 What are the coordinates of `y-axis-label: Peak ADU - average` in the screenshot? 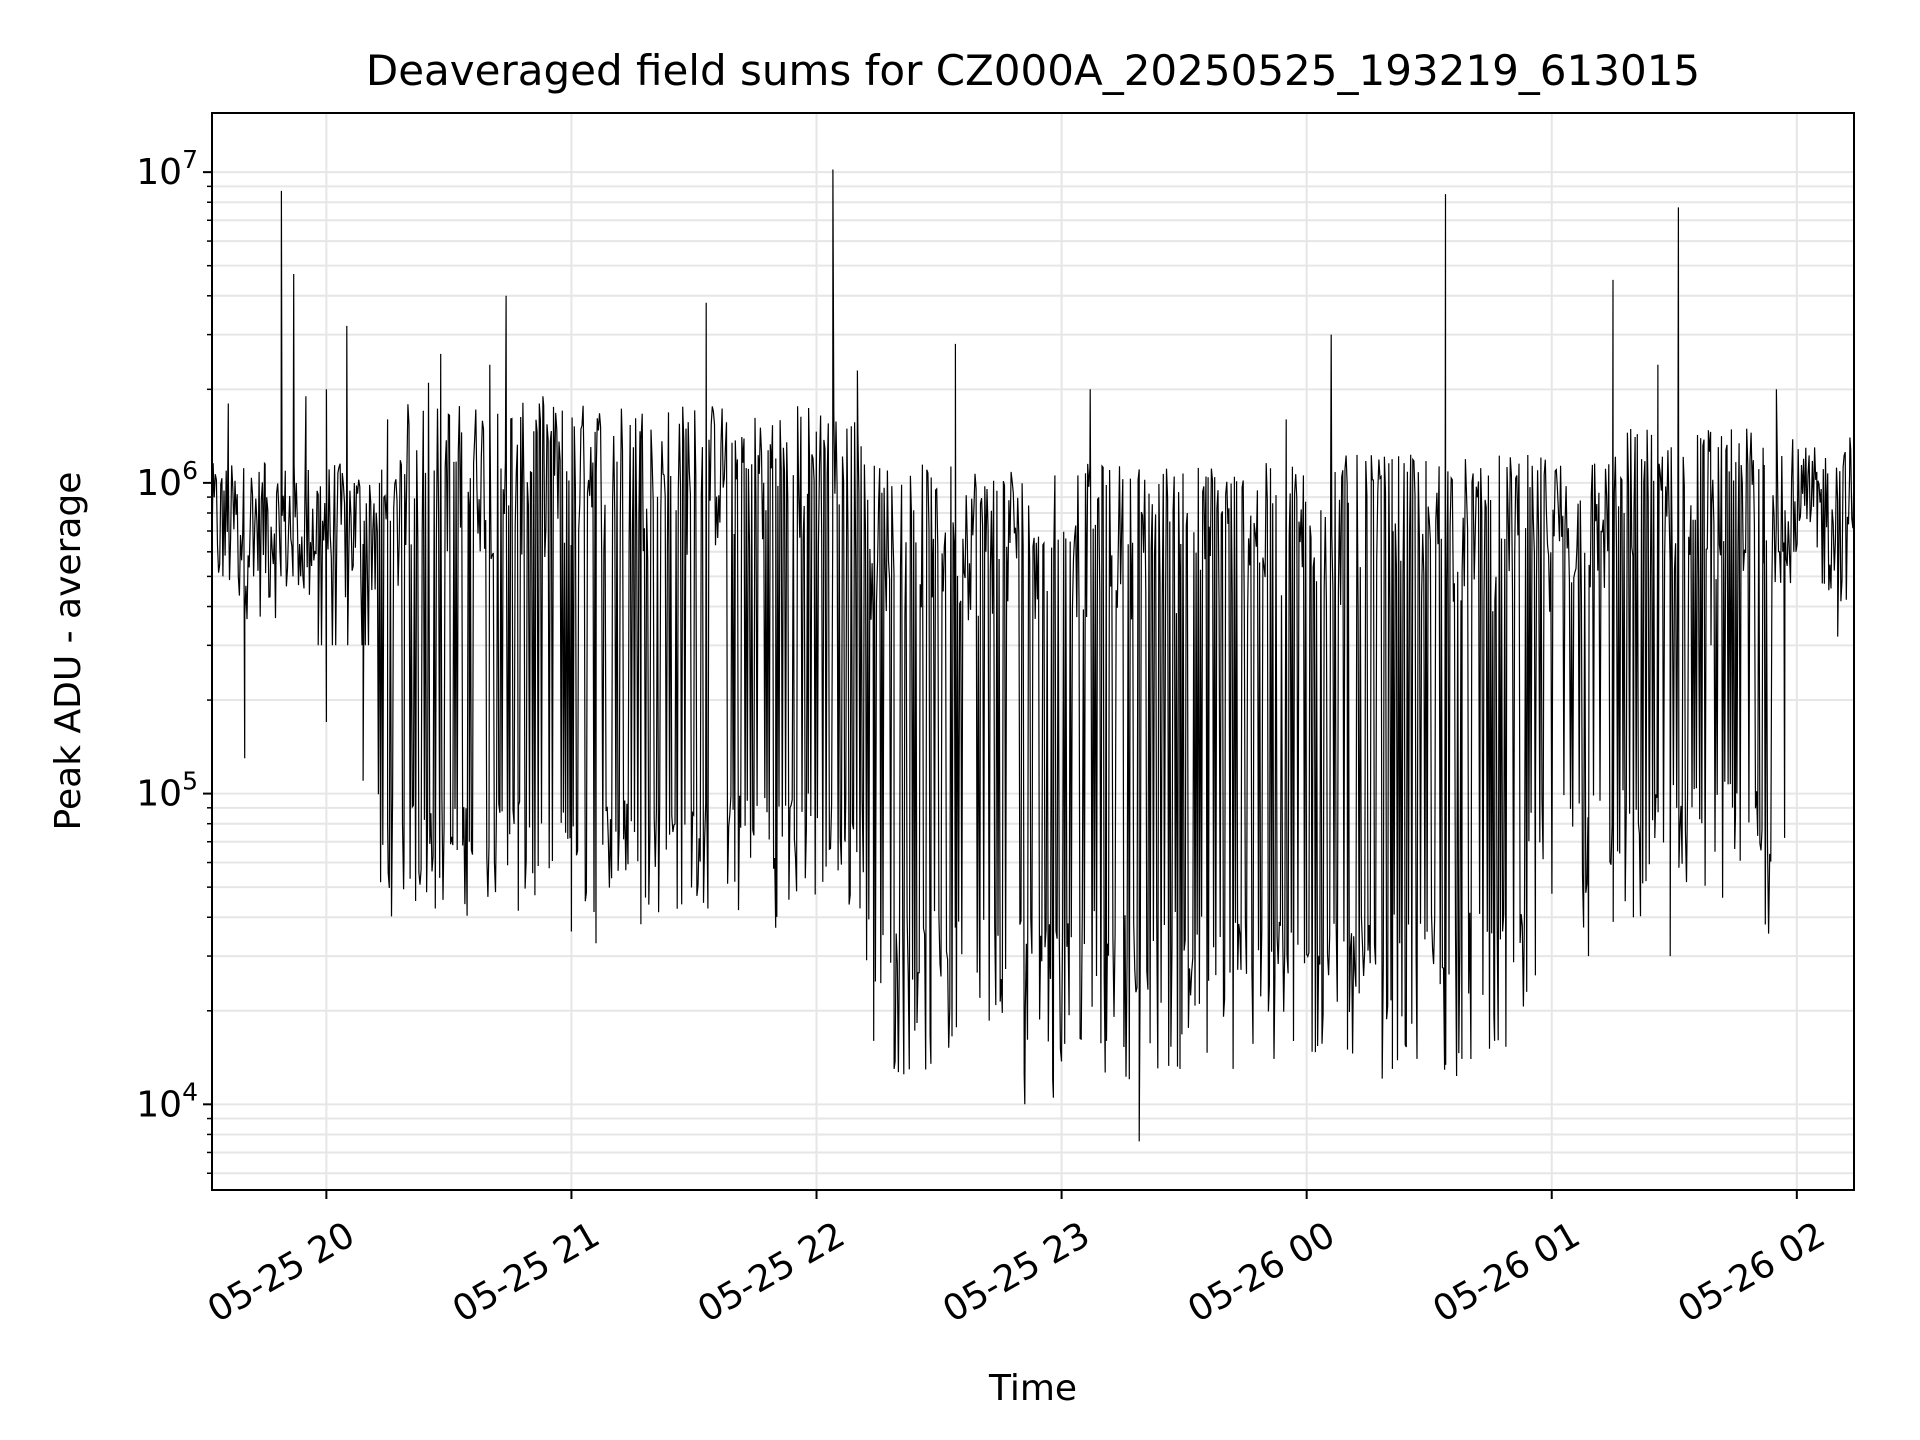 It's located at (68, 651).